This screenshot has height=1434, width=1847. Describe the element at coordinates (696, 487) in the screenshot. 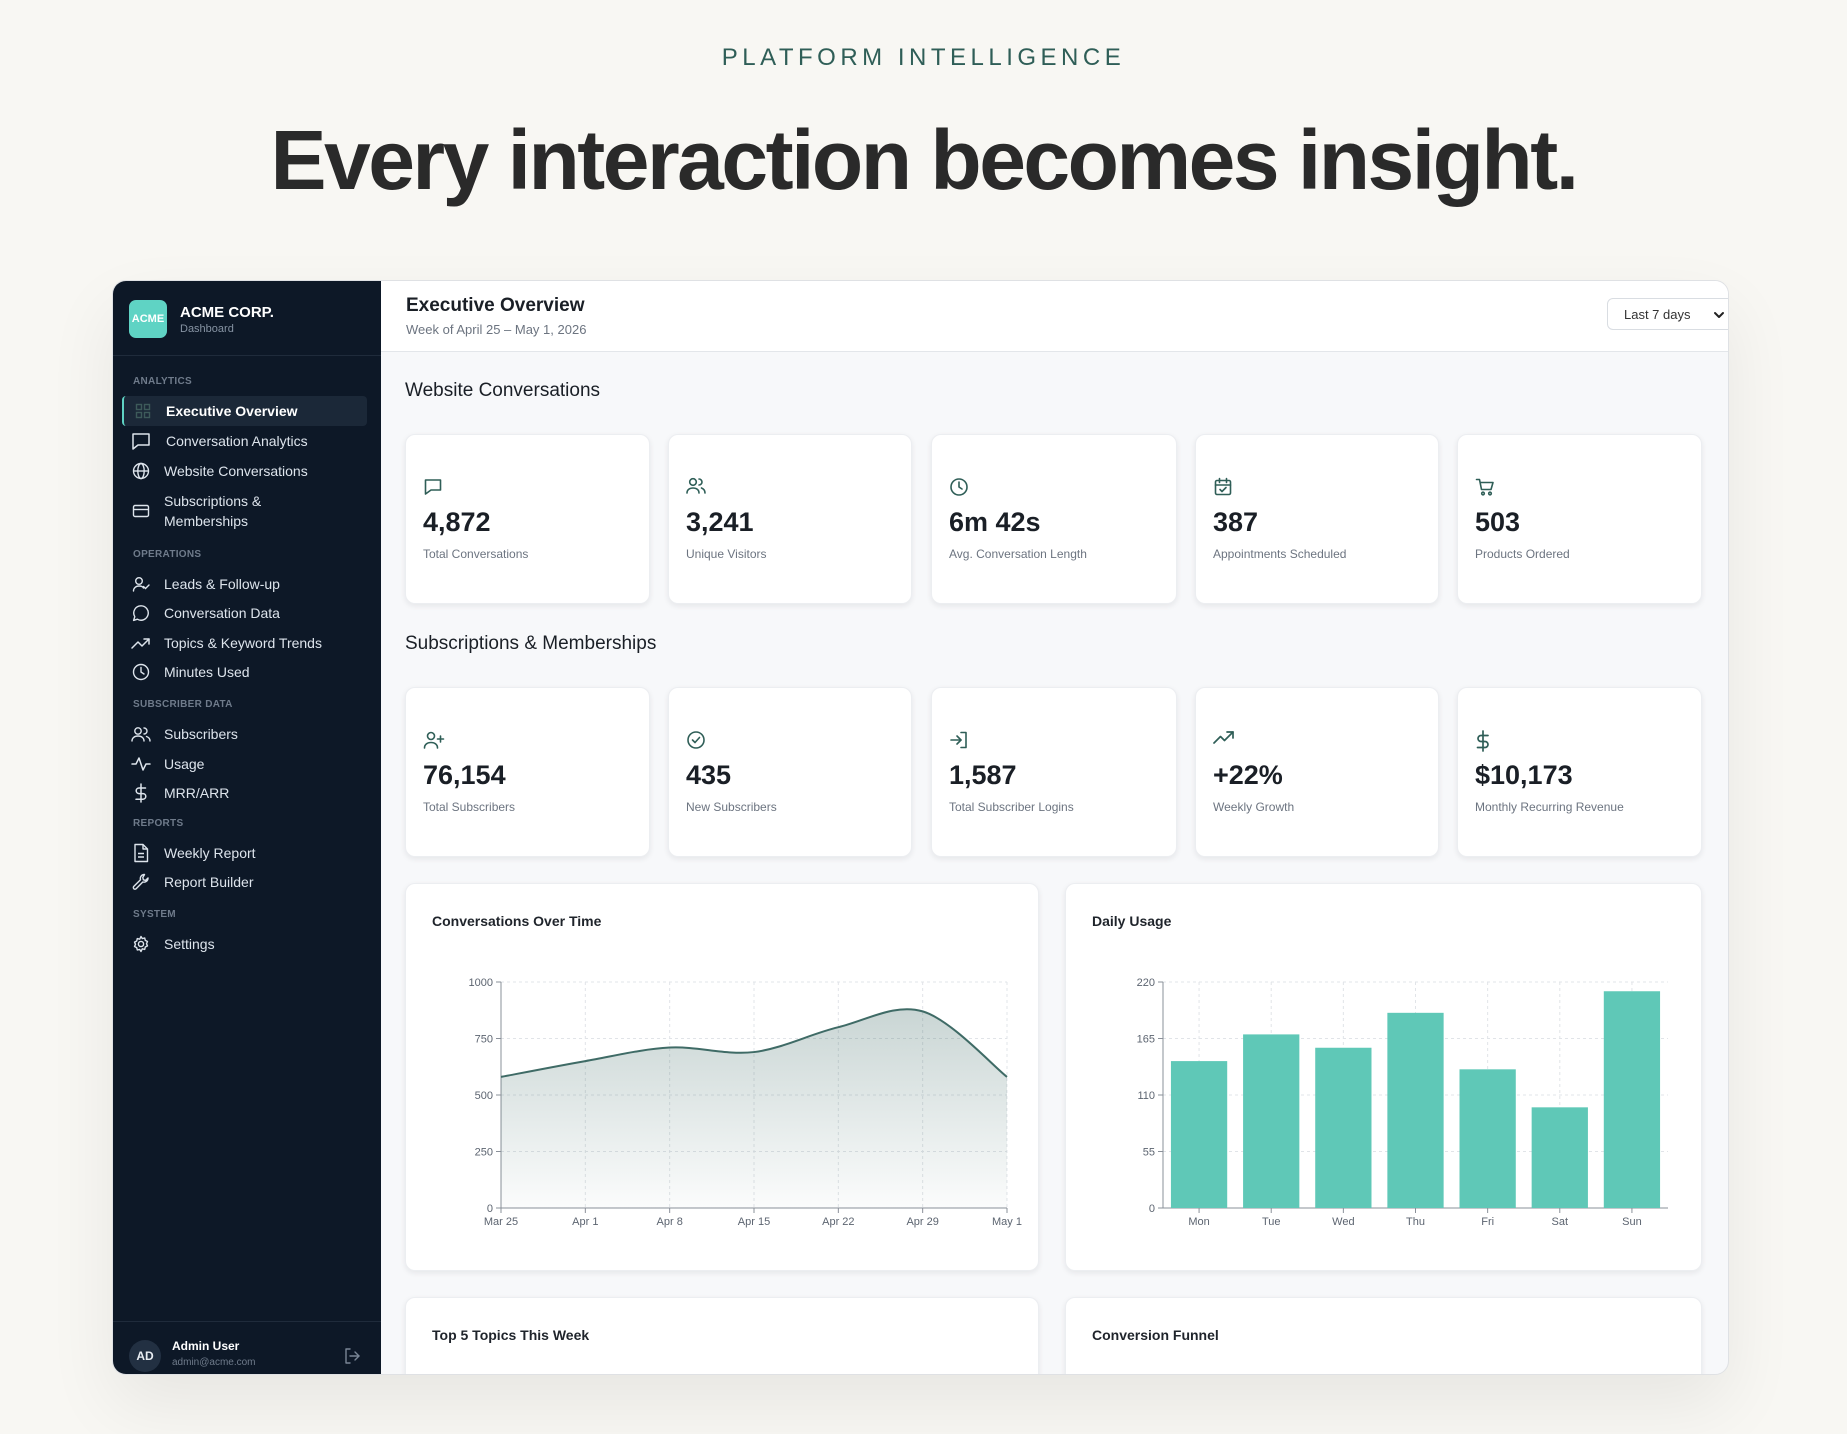

I see `users-icon` at that location.